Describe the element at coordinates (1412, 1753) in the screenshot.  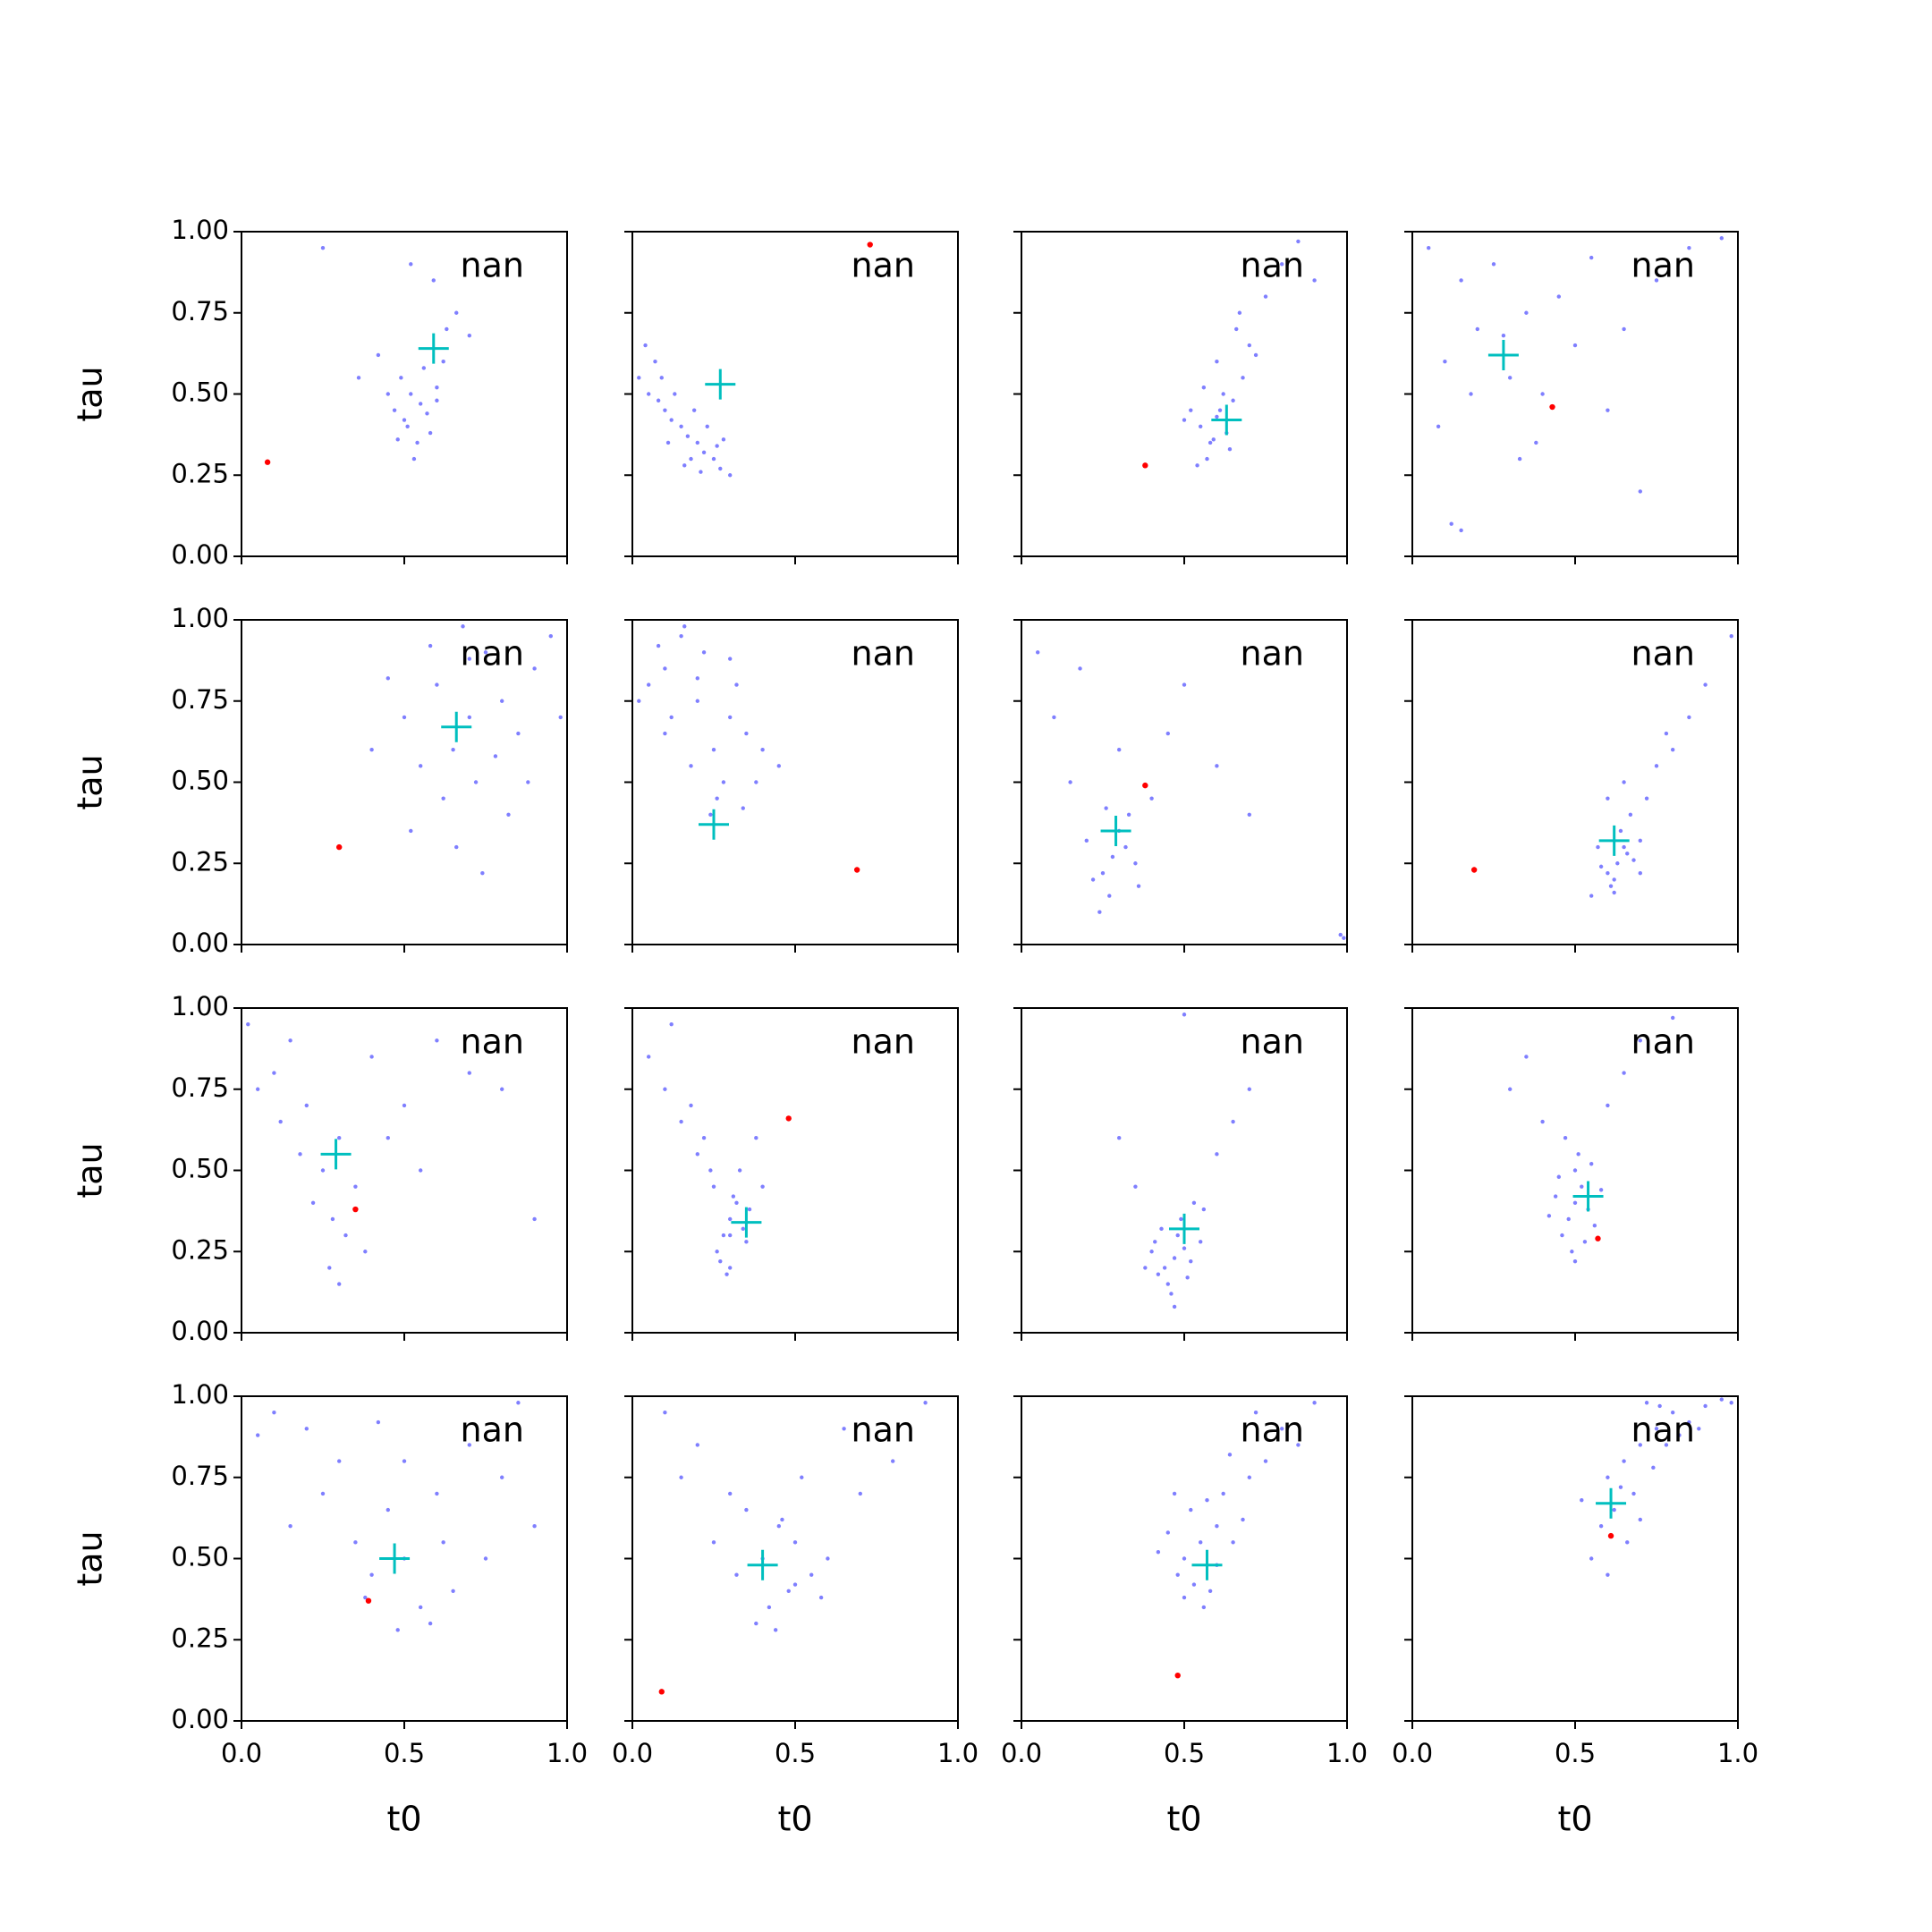
I see `x-tick-label: 0.0` at that location.